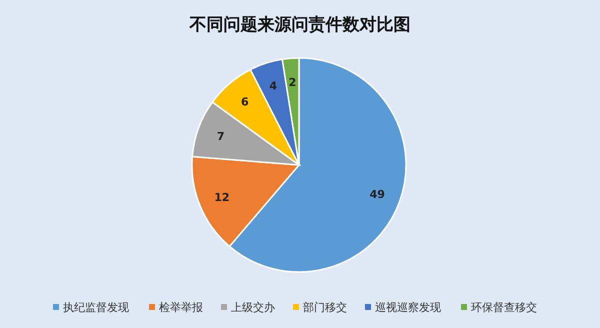 Image resolution: width=600 pixels, height=328 pixels. Describe the element at coordinates (325, 307) in the screenshot. I see `legend-label: 部门移交` at that location.